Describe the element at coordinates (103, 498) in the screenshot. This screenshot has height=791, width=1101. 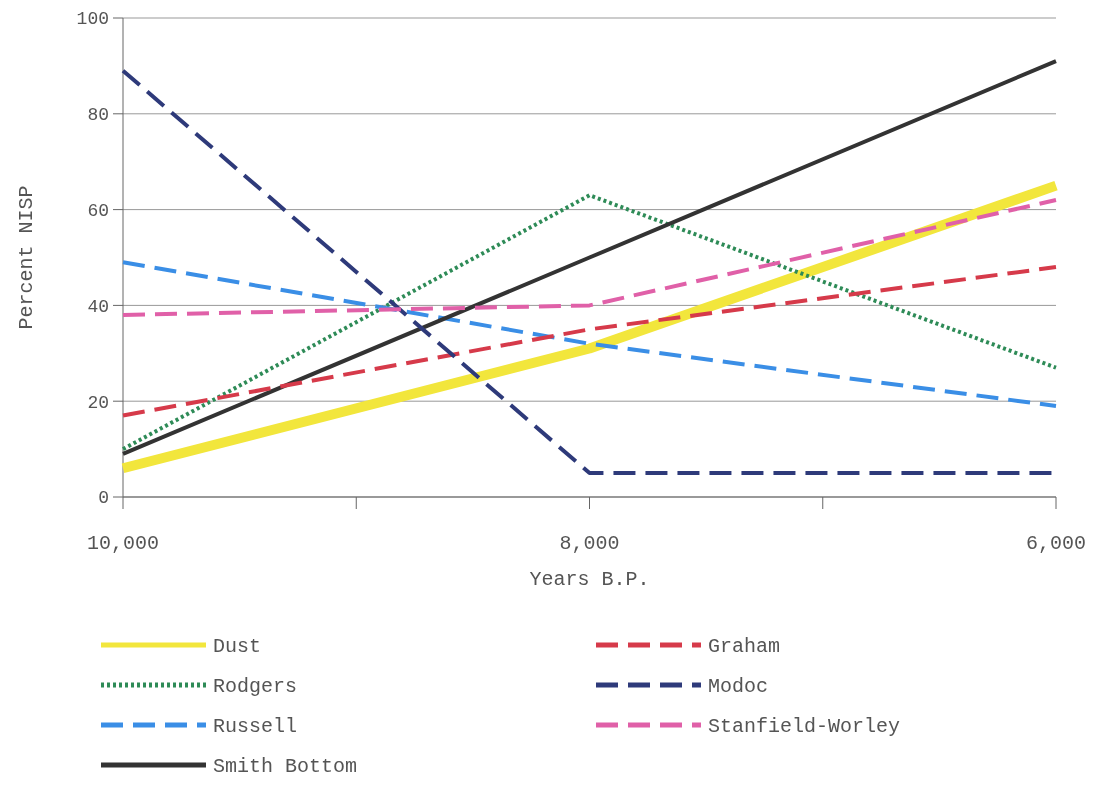
I see `y-tick-label: 0` at that location.